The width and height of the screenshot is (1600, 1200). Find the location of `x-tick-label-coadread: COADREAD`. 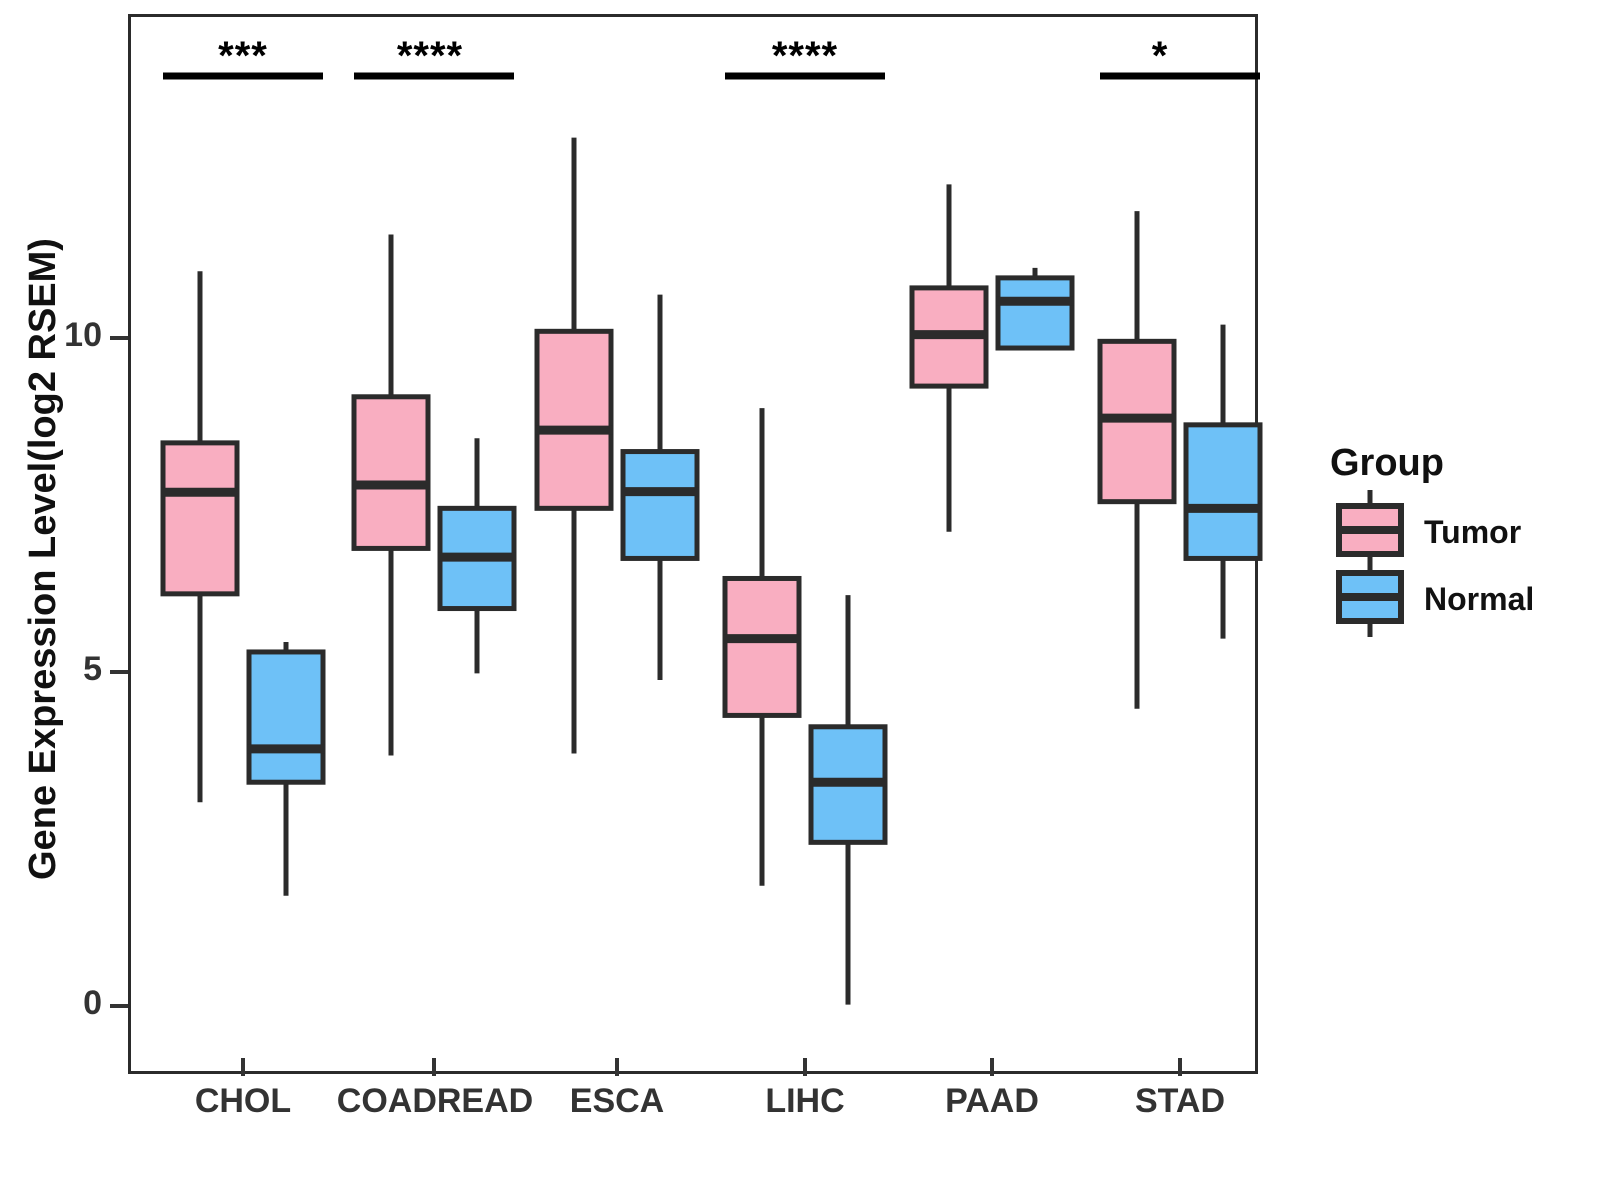

x-tick-label-coadread: COADREAD is located at coordinates (435, 1101).